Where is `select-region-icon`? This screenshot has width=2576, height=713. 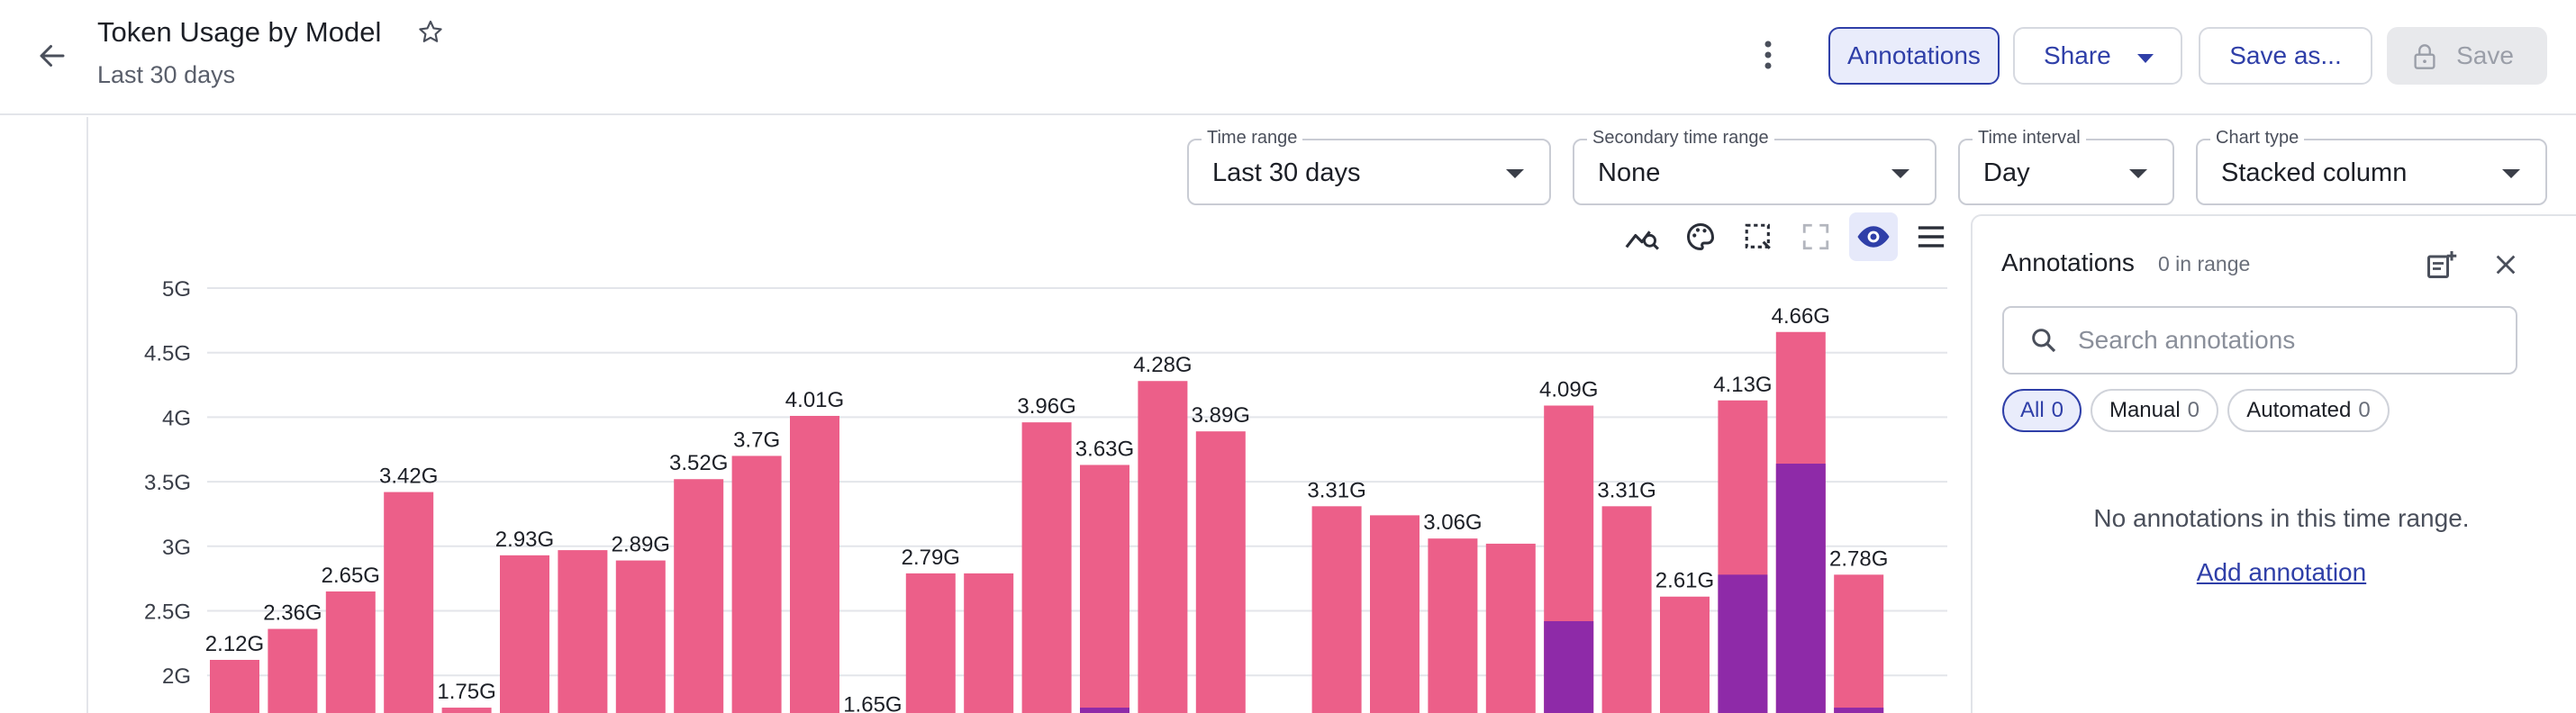 select-region-icon is located at coordinates (1758, 236).